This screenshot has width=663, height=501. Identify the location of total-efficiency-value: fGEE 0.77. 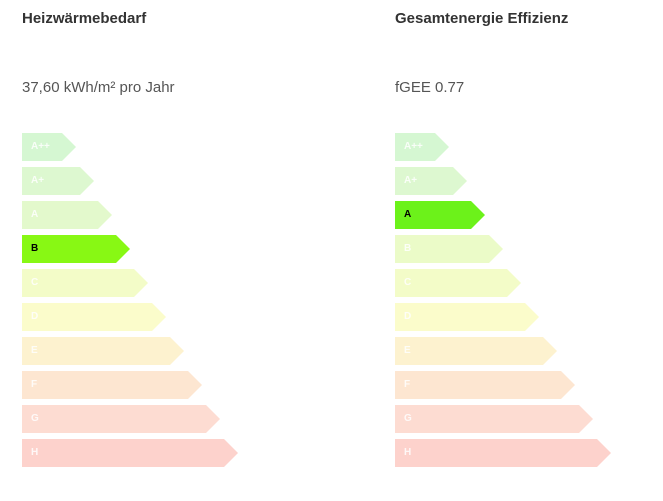
(430, 87).